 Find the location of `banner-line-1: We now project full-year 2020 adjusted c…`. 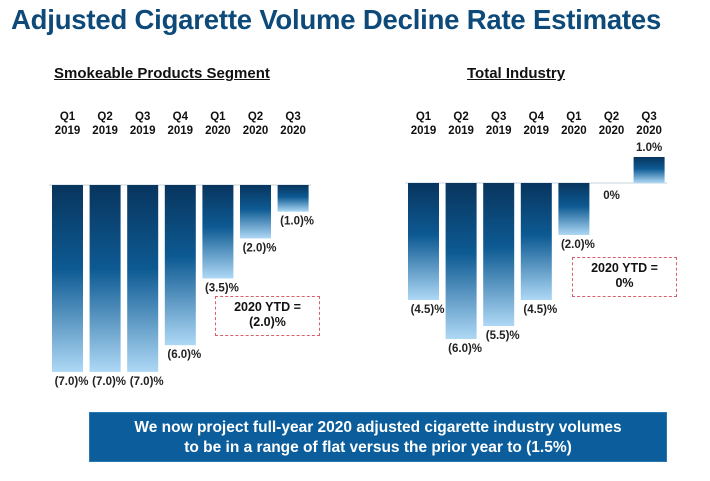

banner-line-1: We now project full-year 2020 adjusted c… is located at coordinates (378, 427).